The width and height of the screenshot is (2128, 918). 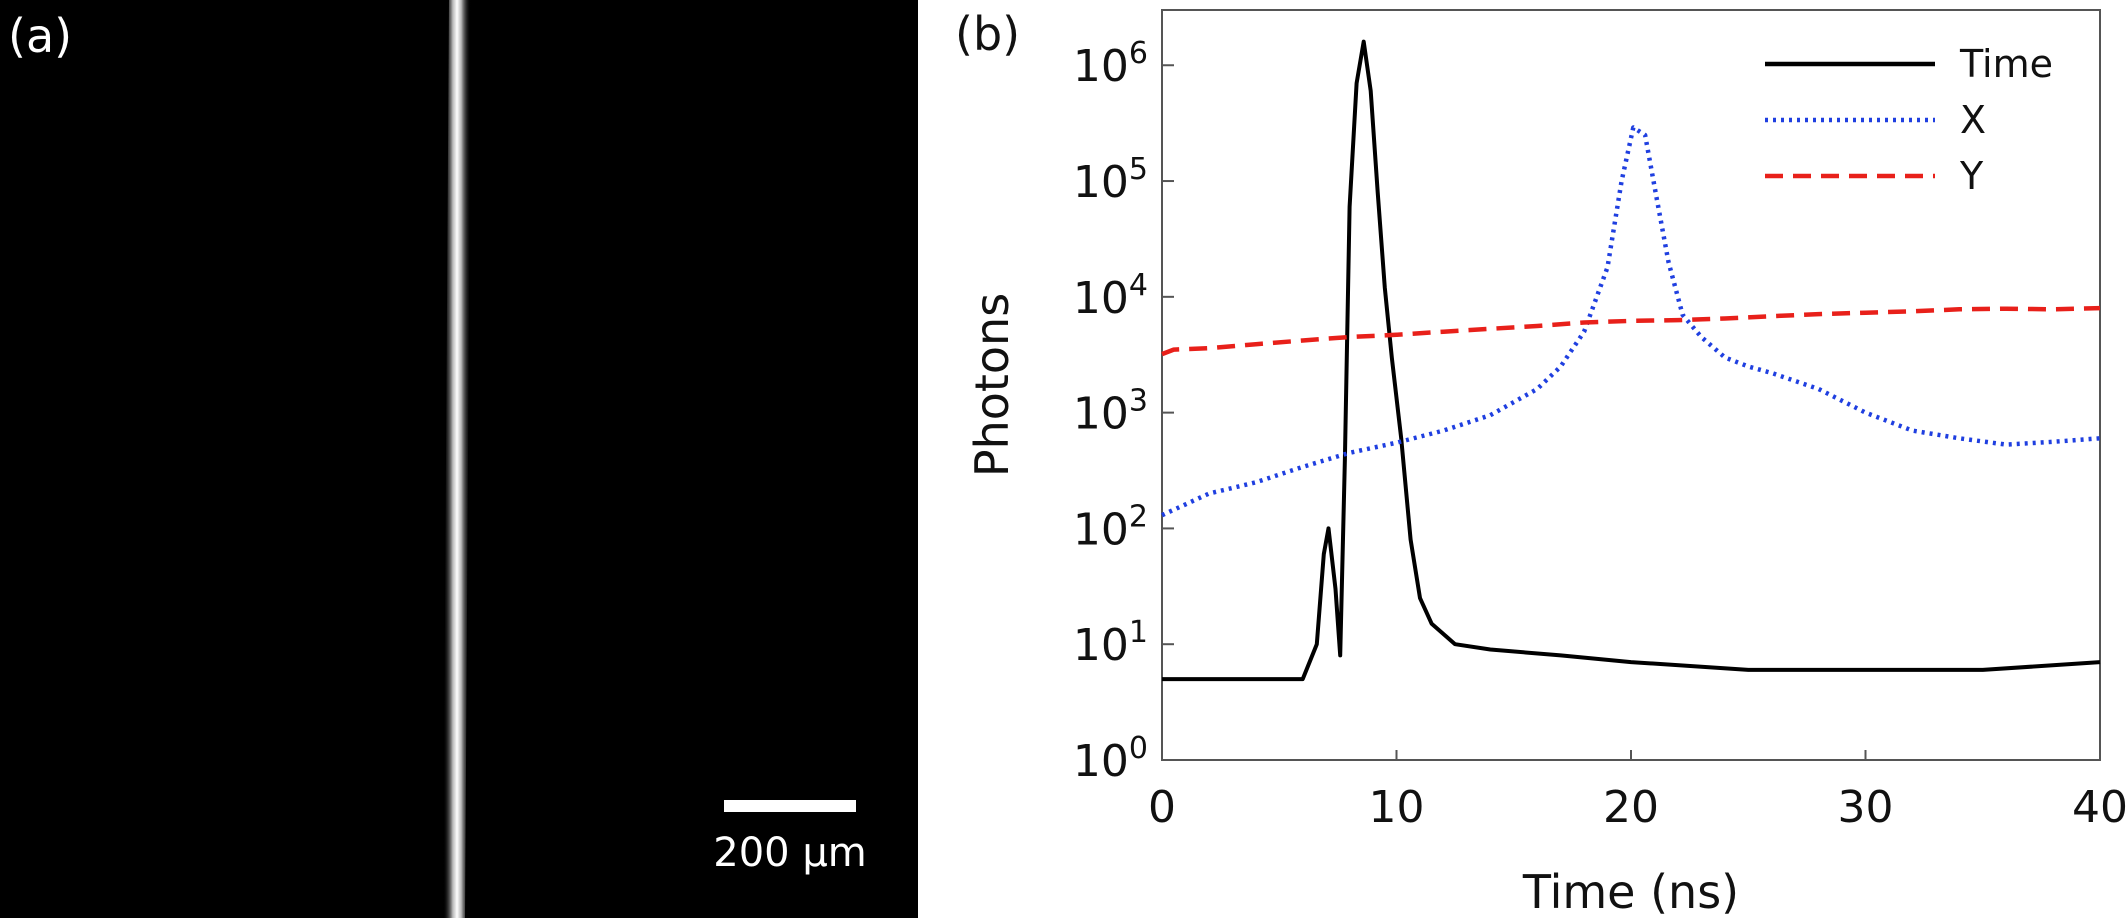 I want to click on x-tick-label: 30, so click(x=1866, y=807).